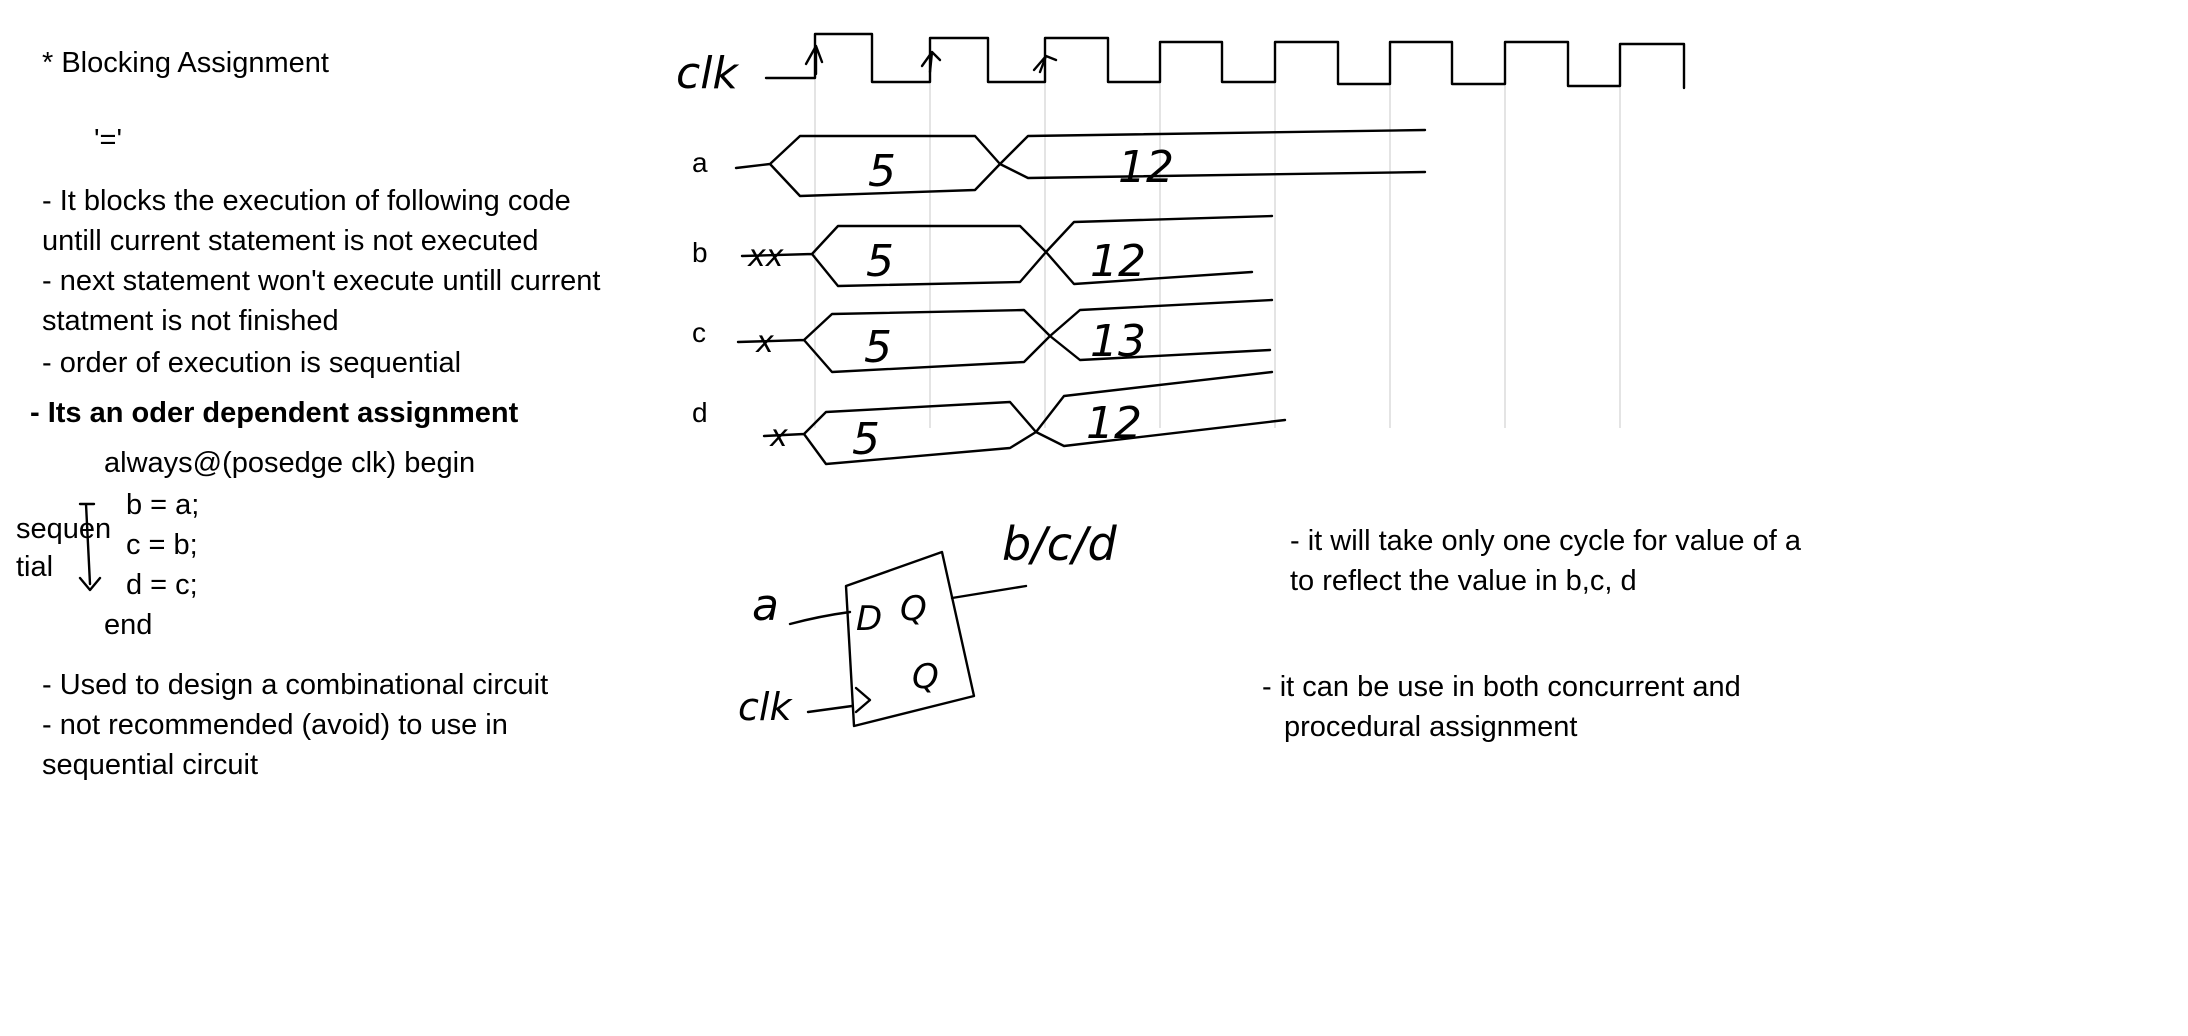  I want to click on flipflop-input-wire, so click(820, 618).